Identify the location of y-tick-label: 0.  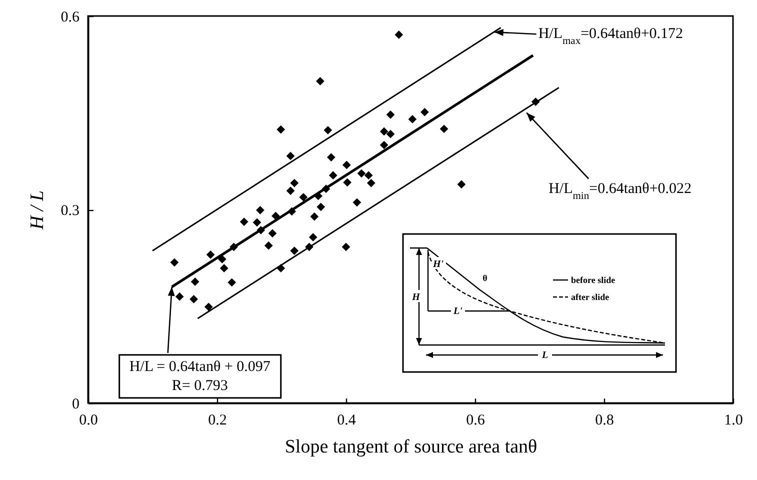
(76, 404).